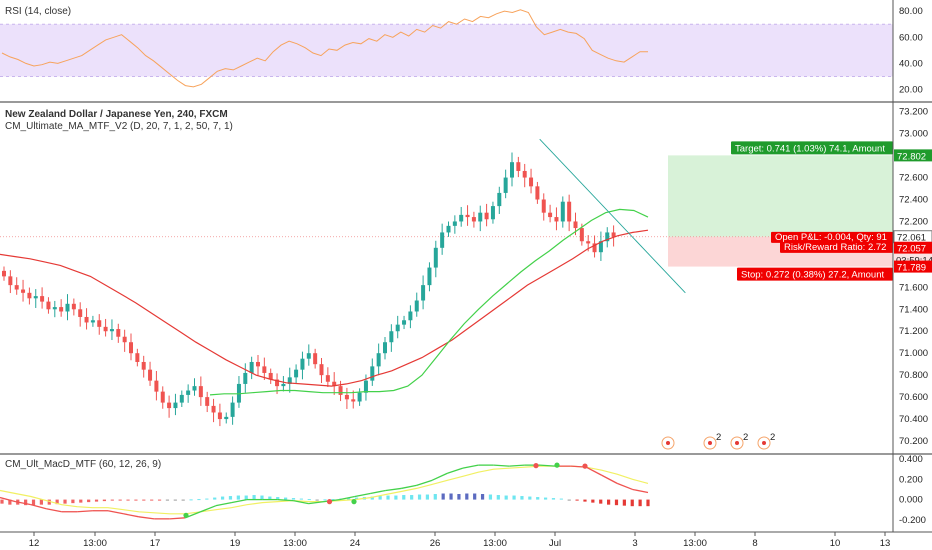 The image size is (932, 550). I want to click on risk-reward-label: Risk/Reward Ratio: 2.72, so click(836, 247).